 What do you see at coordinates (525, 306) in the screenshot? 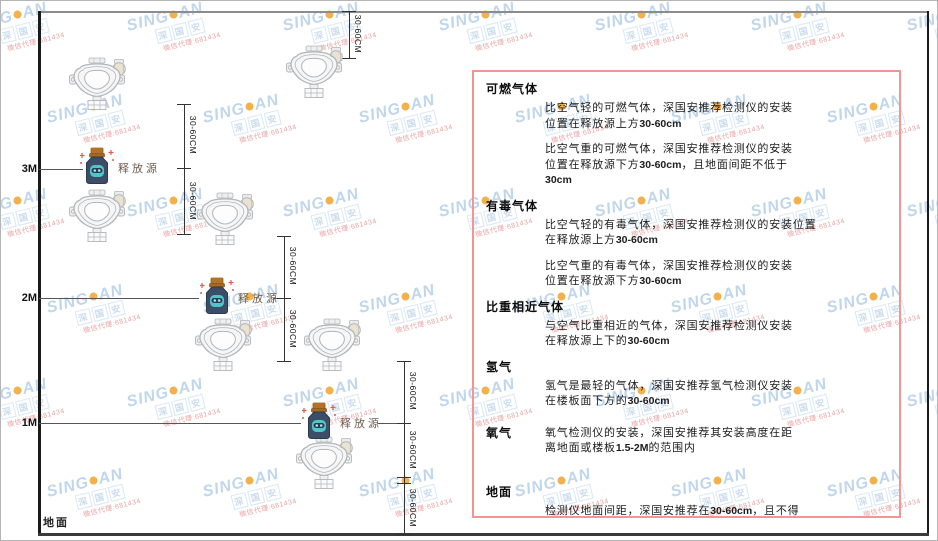
I see `panel-section-heading: 比重相近气体` at bounding box center [525, 306].